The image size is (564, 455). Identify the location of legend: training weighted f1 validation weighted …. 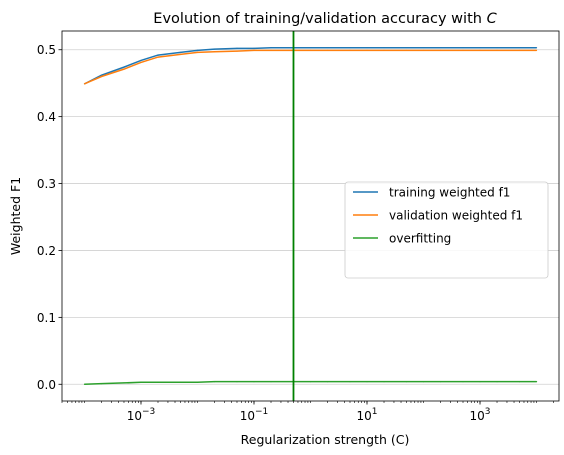
(446, 230).